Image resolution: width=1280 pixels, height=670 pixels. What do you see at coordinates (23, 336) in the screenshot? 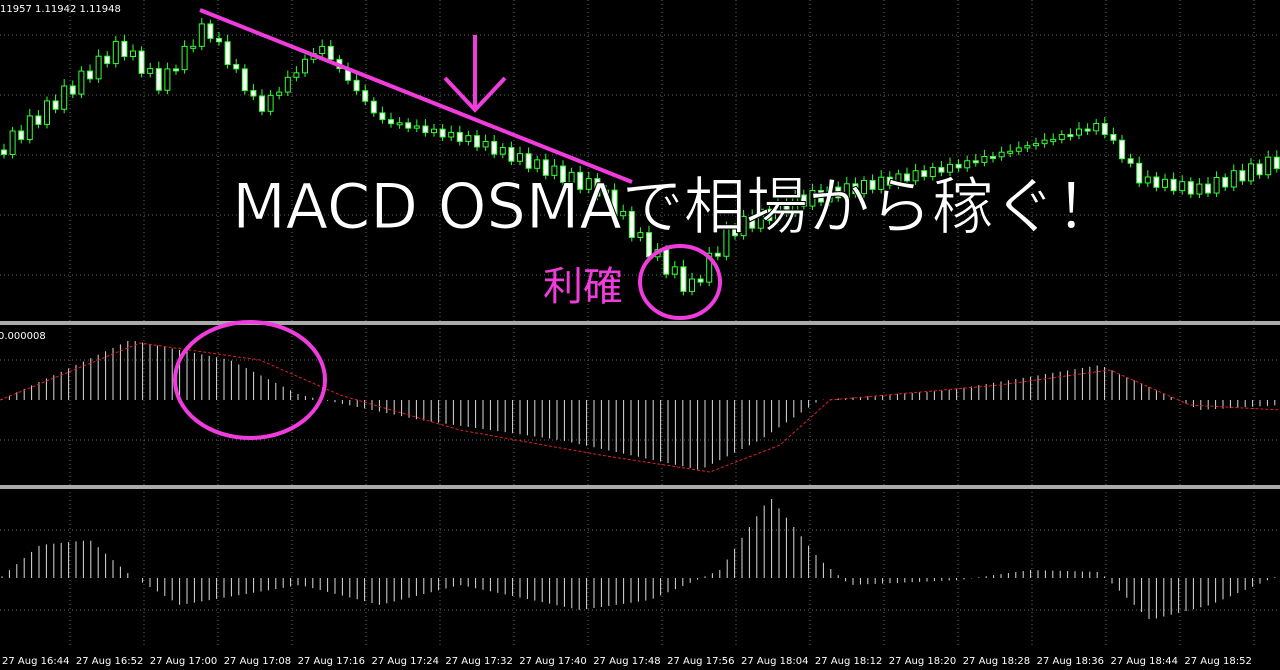
I see `indicator-value: 0.000008` at bounding box center [23, 336].